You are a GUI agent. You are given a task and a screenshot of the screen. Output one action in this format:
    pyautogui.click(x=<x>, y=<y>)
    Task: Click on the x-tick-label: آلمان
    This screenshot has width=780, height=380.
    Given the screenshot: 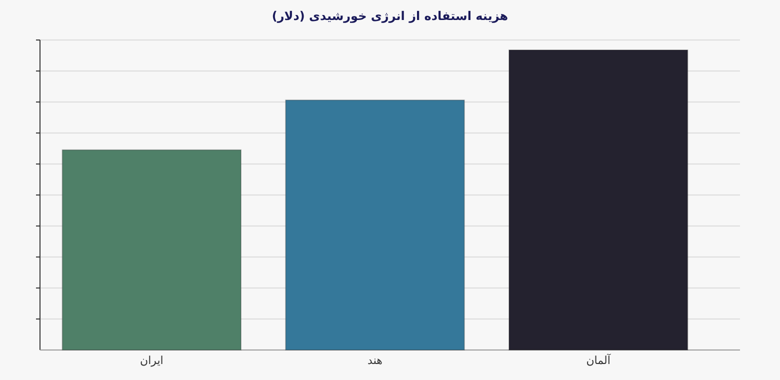 What is the action you would take?
    pyautogui.click(x=599, y=360)
    